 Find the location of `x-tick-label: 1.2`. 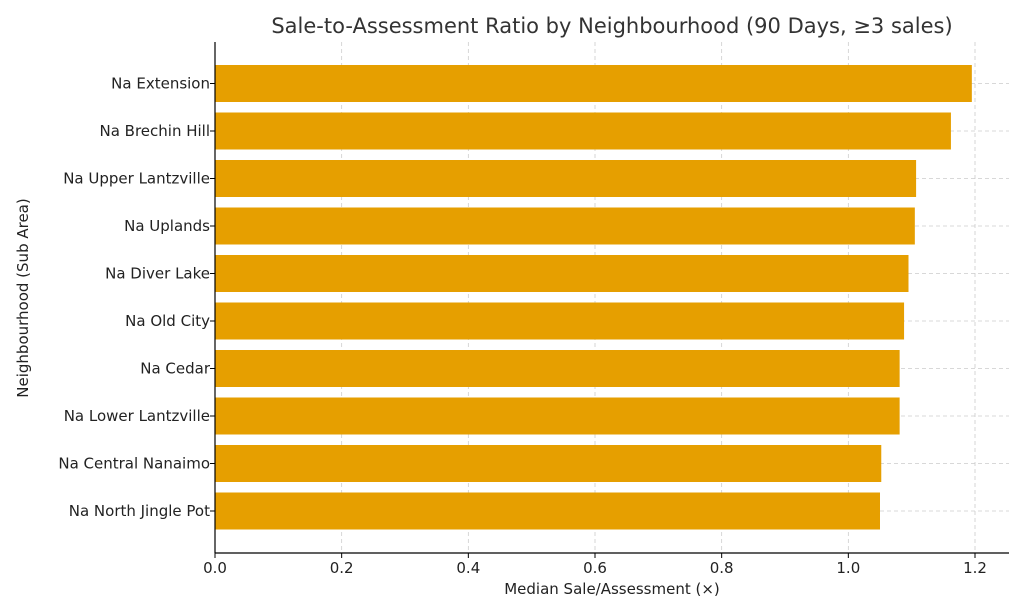

x-tick-label: 1.2 is located at coordinates (975, 568).